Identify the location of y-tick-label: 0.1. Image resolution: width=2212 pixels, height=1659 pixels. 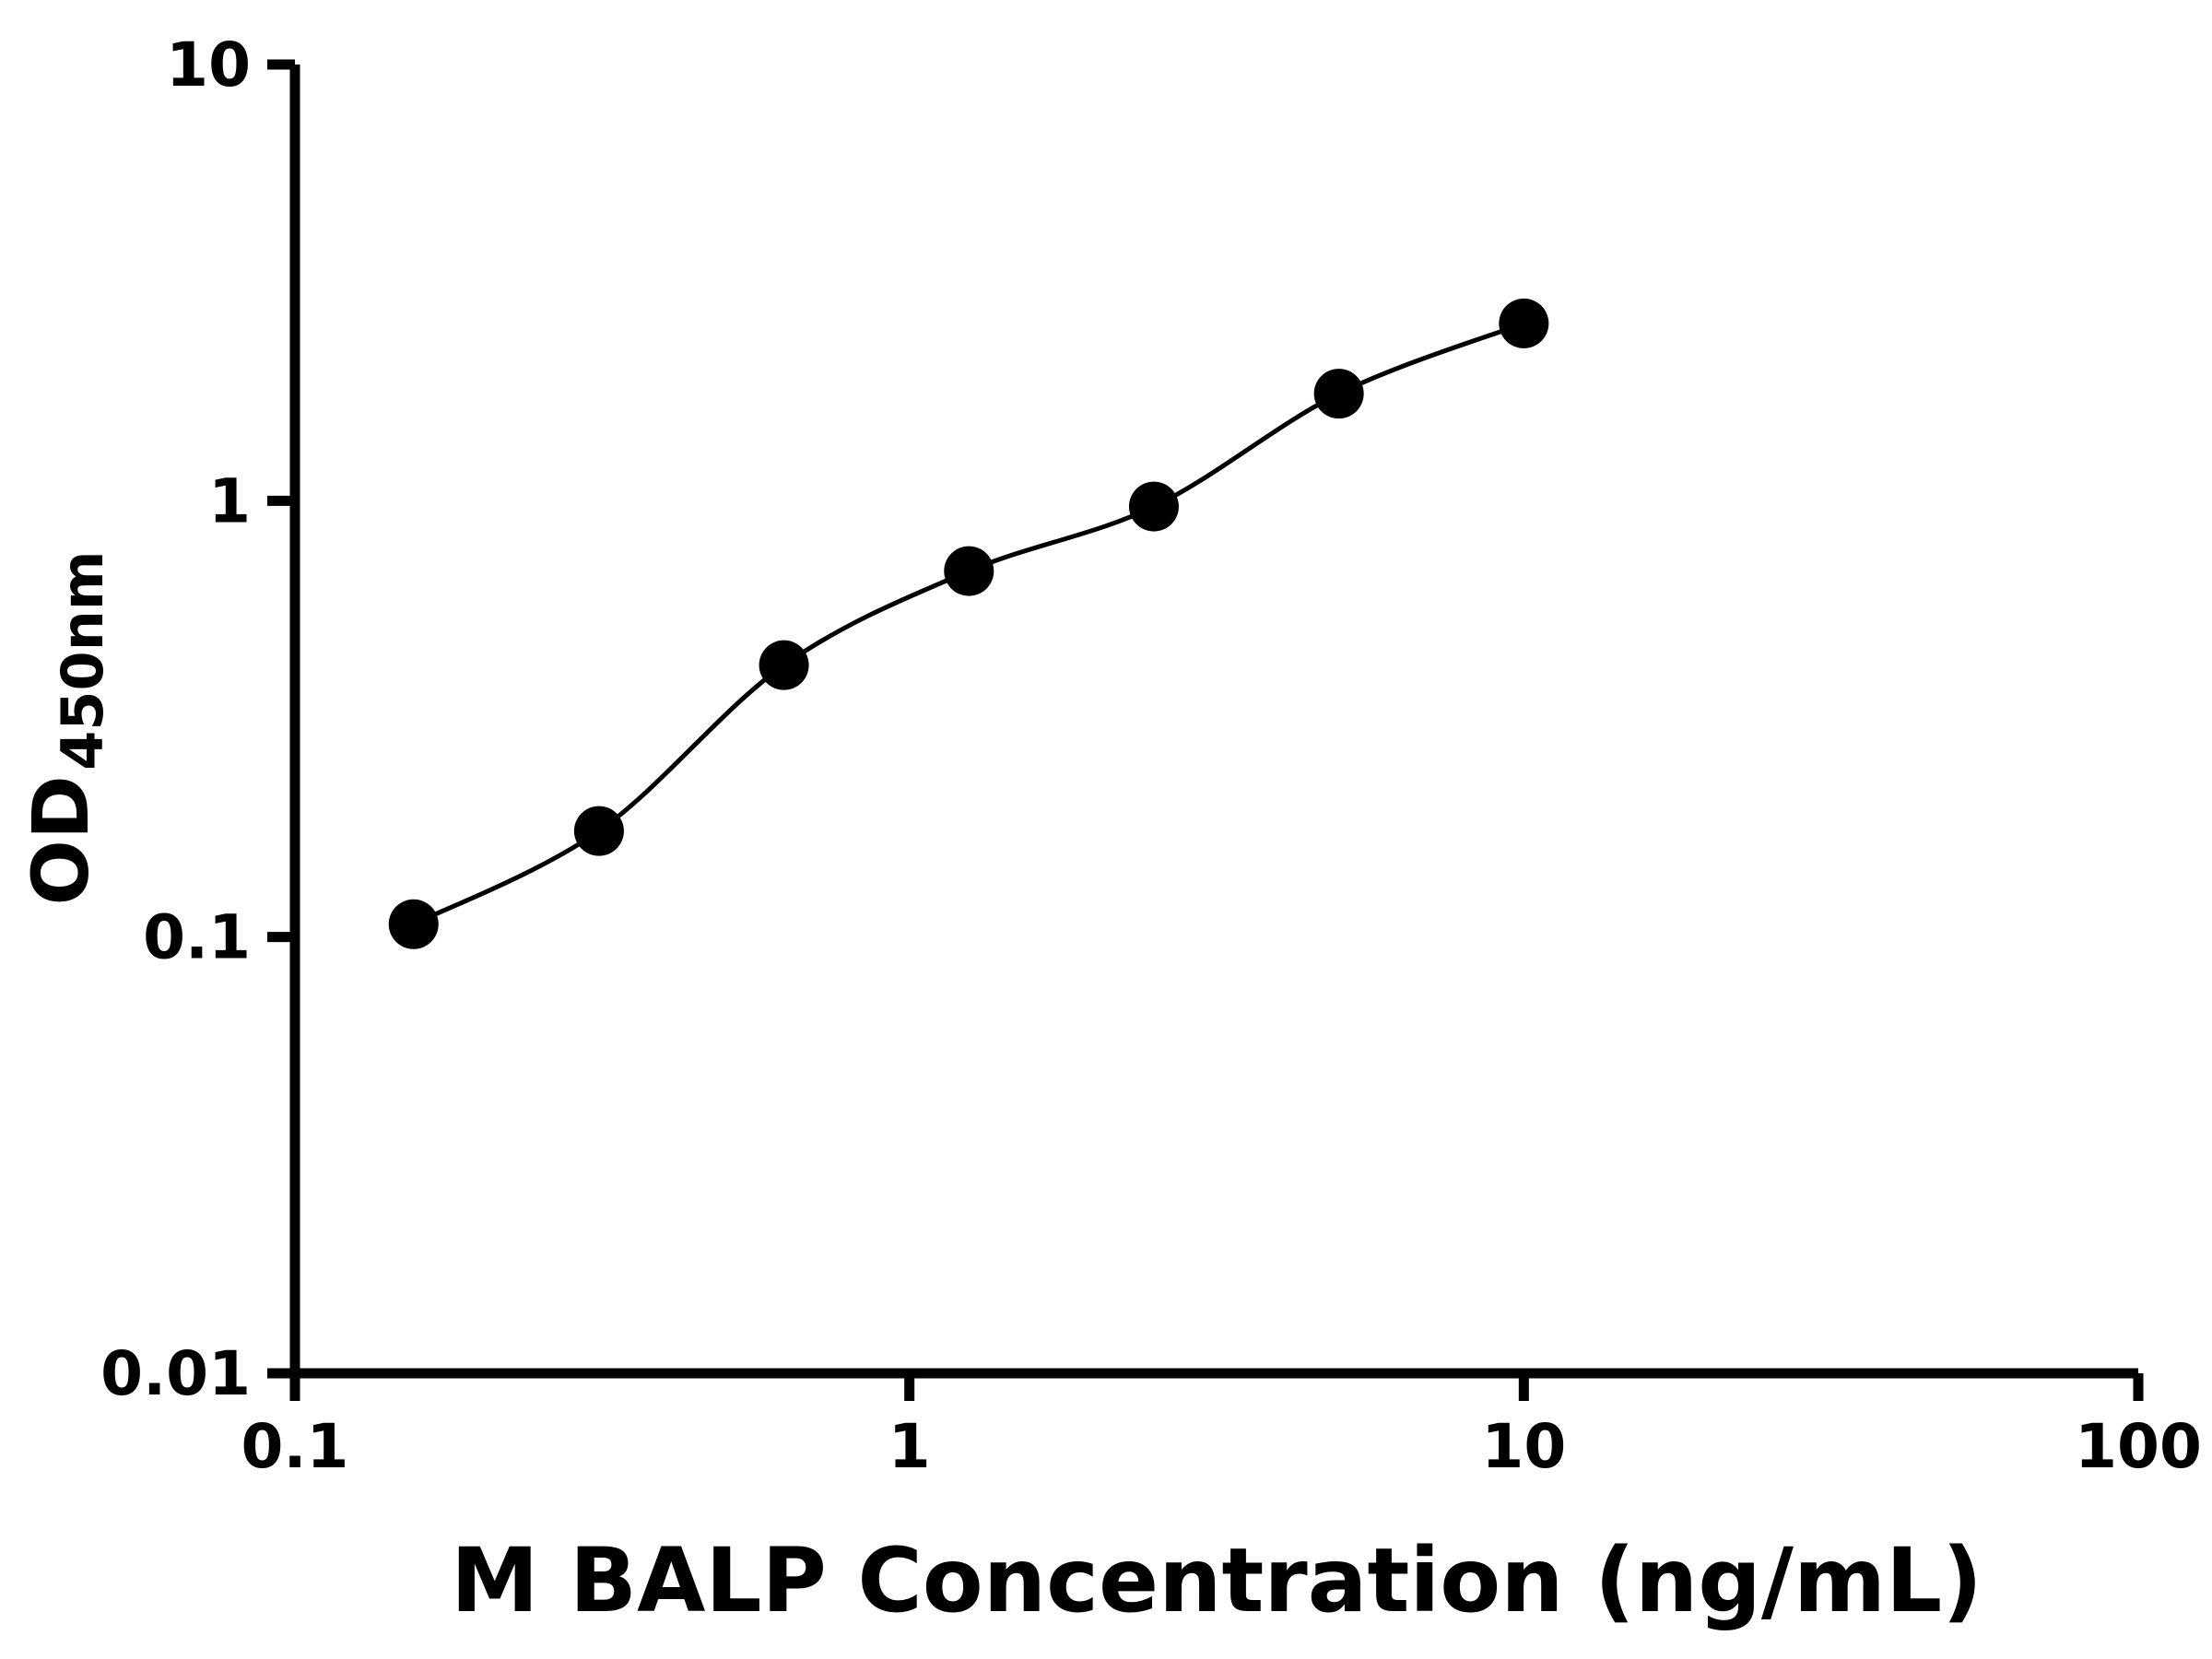
(197, 937).